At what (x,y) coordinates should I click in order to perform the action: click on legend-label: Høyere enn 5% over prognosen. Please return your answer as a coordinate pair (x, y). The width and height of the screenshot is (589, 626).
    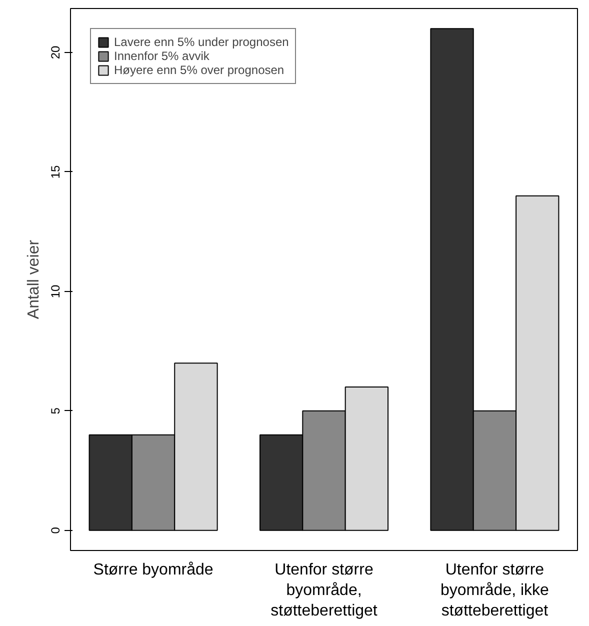
    Looking at the image, I should click on (199, 70).